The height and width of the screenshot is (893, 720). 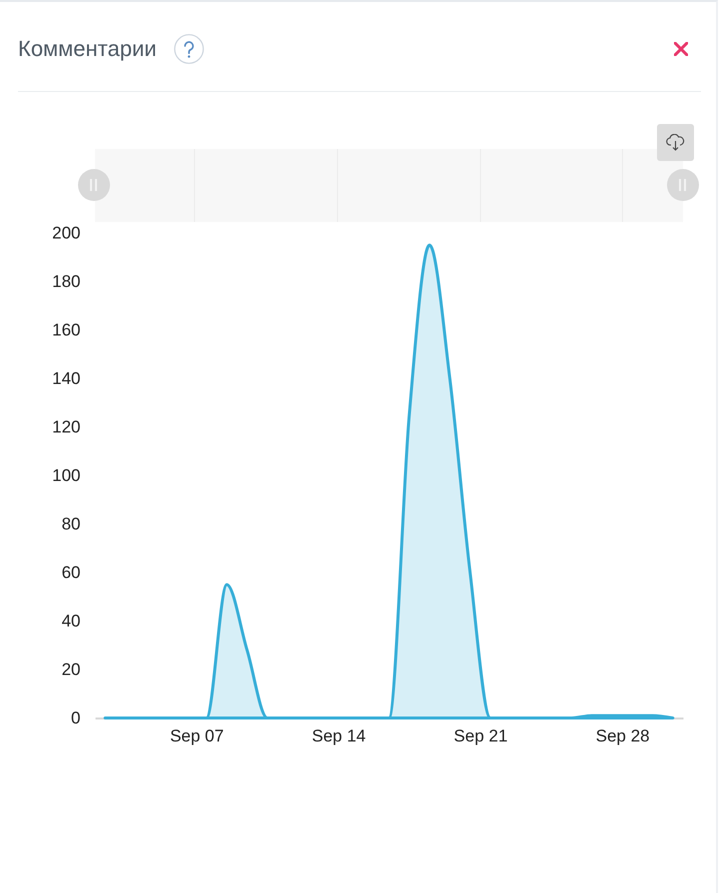 What do you see at coordinates (71, 669) in the screenshot?
I see `y-tick-label: 20` at bounding box center [71, 669].